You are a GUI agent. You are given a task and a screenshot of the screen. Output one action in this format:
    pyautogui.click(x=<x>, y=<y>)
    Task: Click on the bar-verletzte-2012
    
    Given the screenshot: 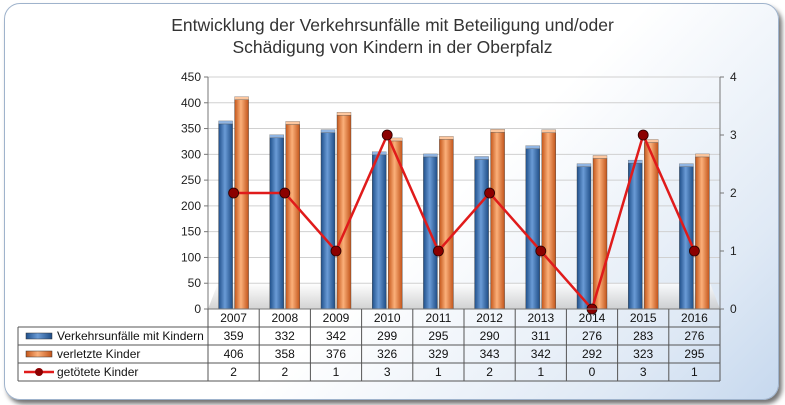 What is the action you would take?
    pyautogui.click(x=497, y=220)
    